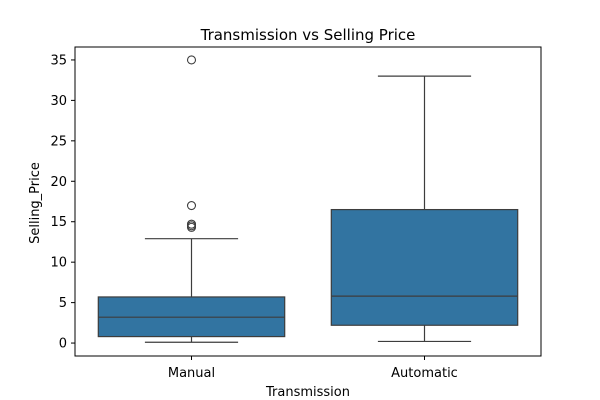 Image resolution: width=600 pixels, height=400 pixels. Describe the element at coordinates (63, 303) in the screenshot. I see `y-tick-label: 5` at that location.